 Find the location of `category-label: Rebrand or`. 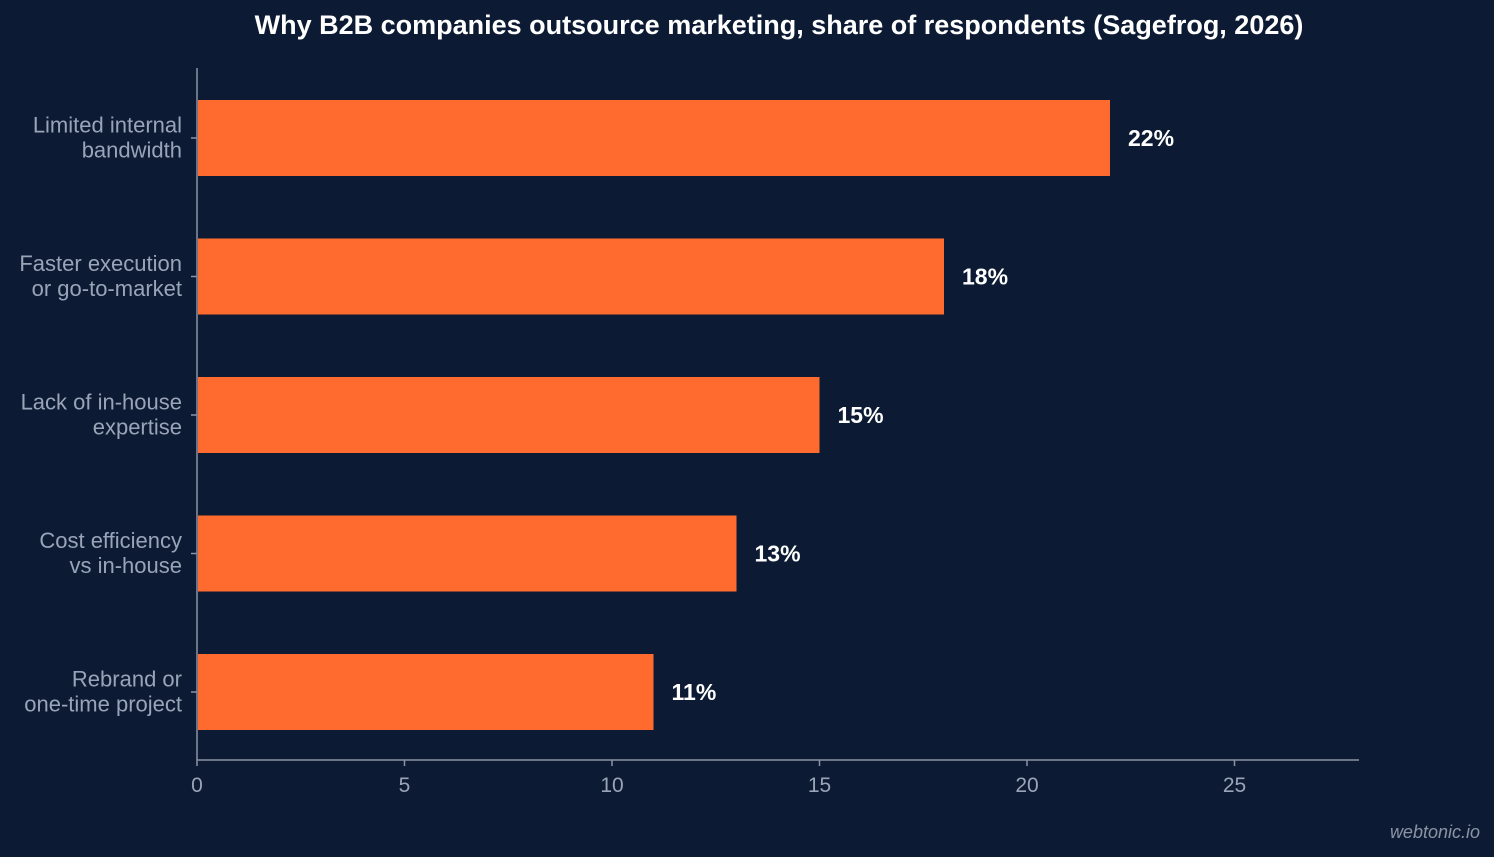

category-label: Rebrand or is located at coordinates (127, 679).